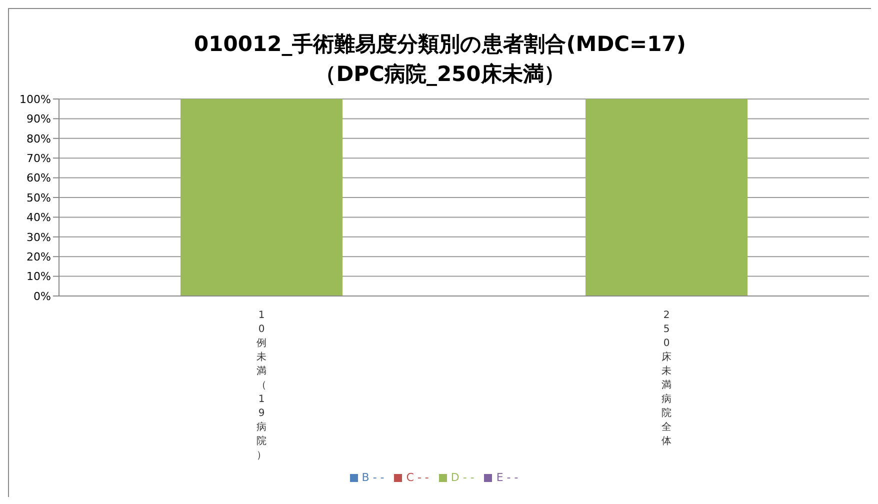 The width and height of the screenshot is (878, 504). What do you see at coordinates (417, 477) in the screenshot?
I see `legend-label: C - -` at bounding box center [417, 477].